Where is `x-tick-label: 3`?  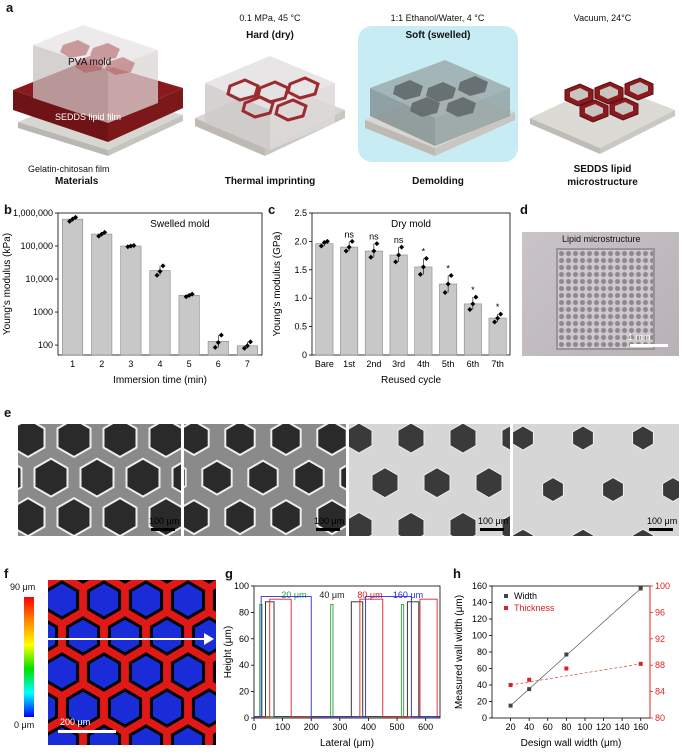 x-tick-label: 3 is located at coordinates (130, 364).